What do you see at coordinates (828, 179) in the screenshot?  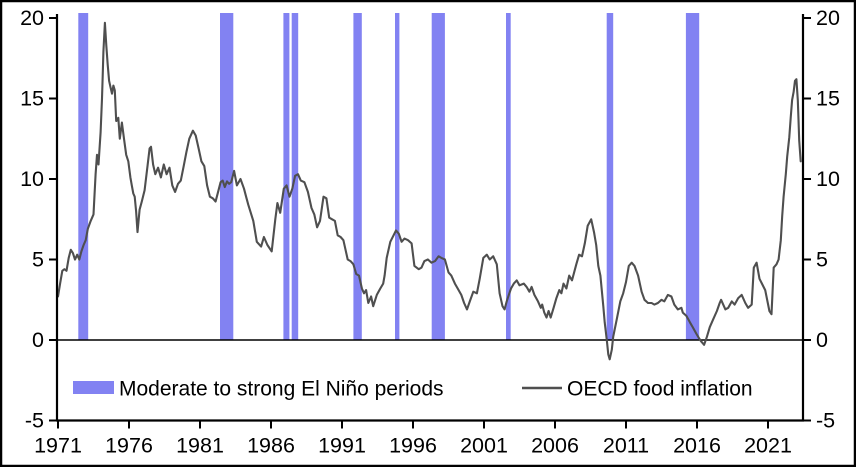 I see `y-tick-label-right: 10` at bounding box center [828, 179].